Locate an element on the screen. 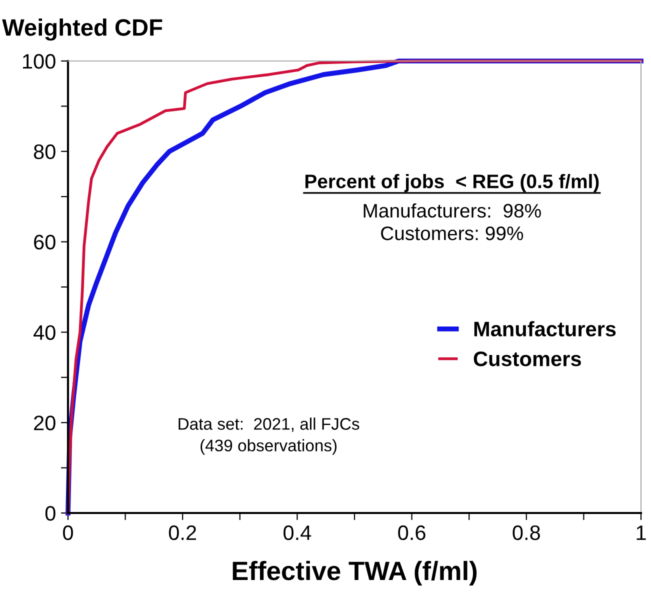 The width and height of the screenshot is (651, 600). y-tick-label: 100 is located at coordinates (39, 61).